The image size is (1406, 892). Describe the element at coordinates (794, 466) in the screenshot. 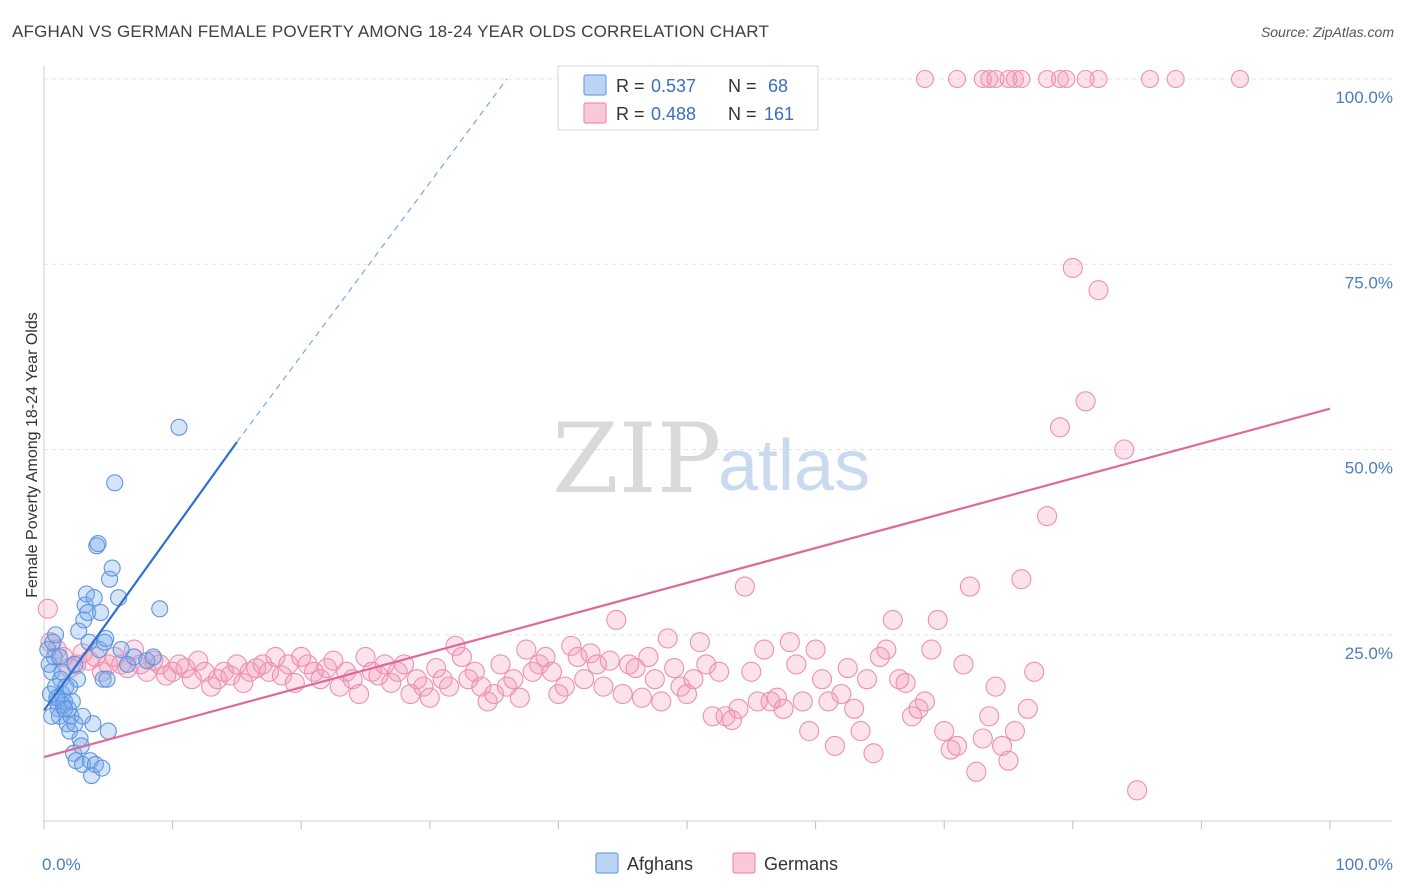

I see `watermark-atlas: atlas` at that location.